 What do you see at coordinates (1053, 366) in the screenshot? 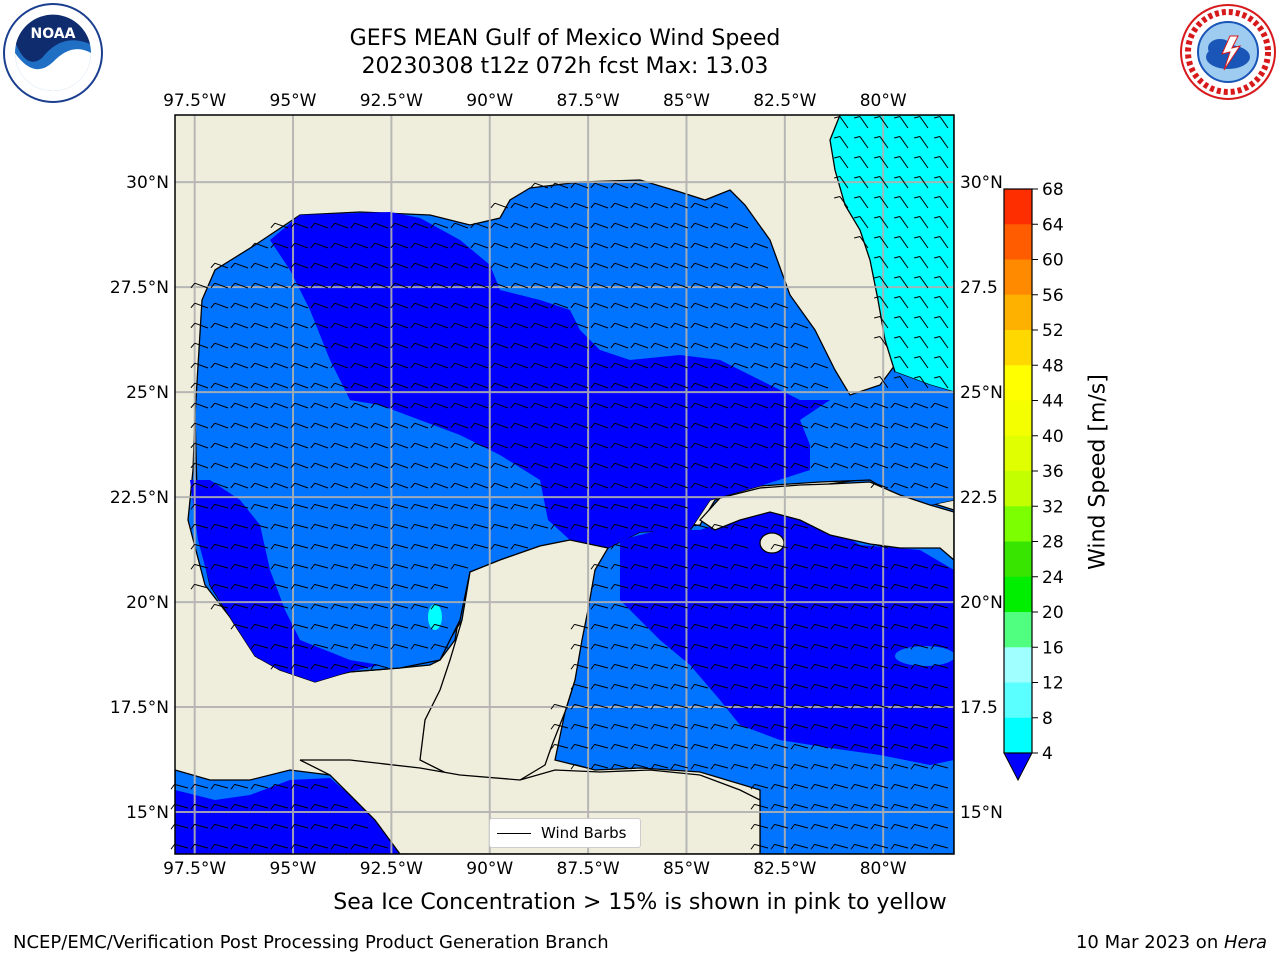
I see `colorbar-tick-label: 48` at bounding box center [1053, 366].